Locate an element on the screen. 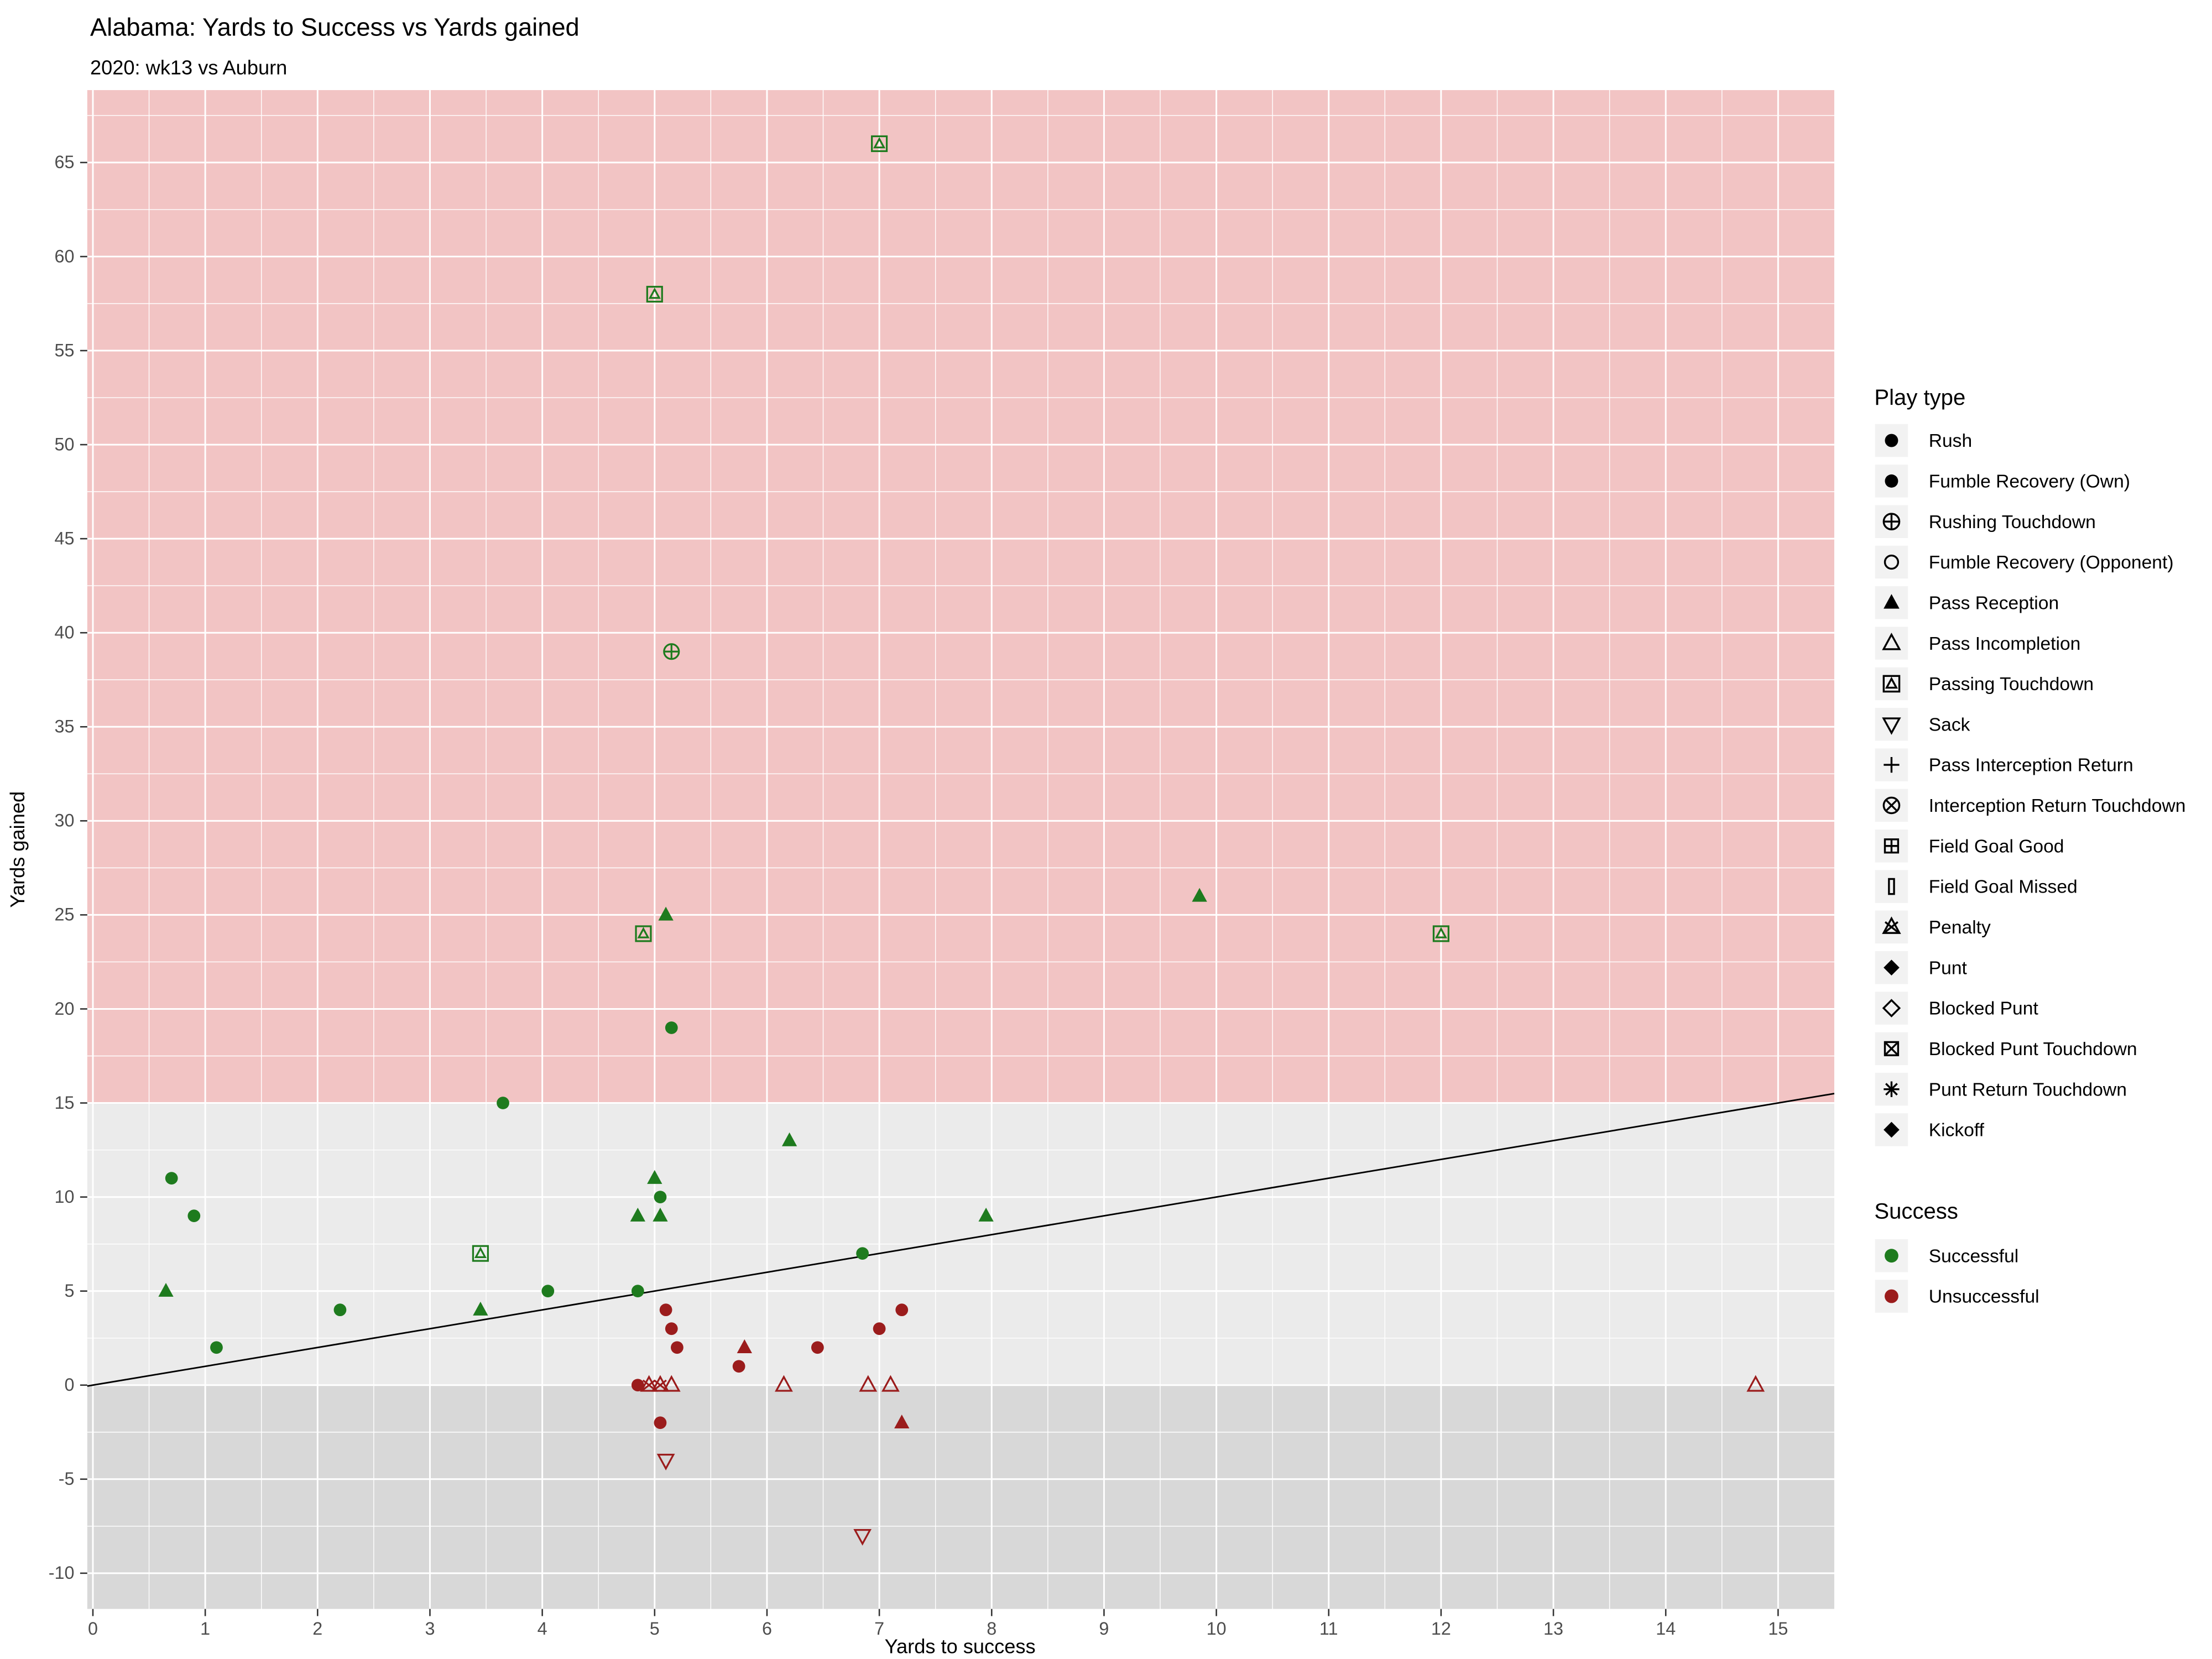 The image size is (2212, 1659). legend-success: Successful Unsuccessful is located at coordinates (1957, 1276).